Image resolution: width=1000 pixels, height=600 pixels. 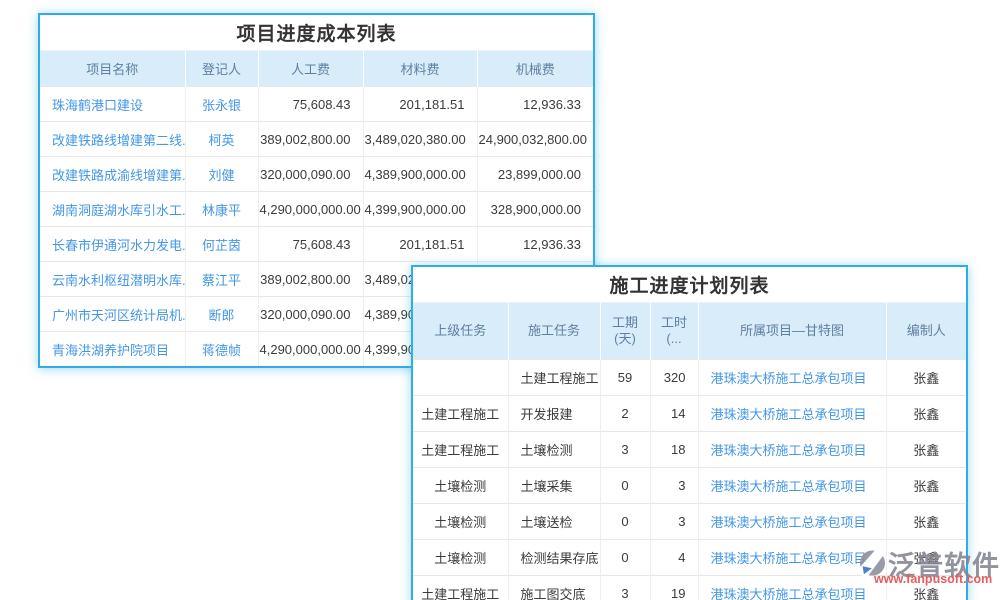 What do you see at coordinates (872, 563) in the screenshot?
I see `fanpu-logo-icon` at bounding box center [872, 563].